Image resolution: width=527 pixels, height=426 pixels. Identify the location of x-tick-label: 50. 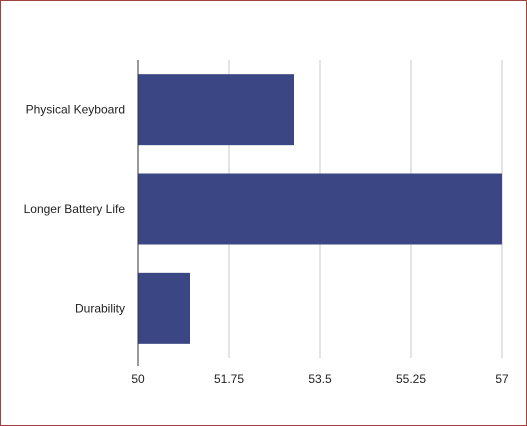
(138, 379).